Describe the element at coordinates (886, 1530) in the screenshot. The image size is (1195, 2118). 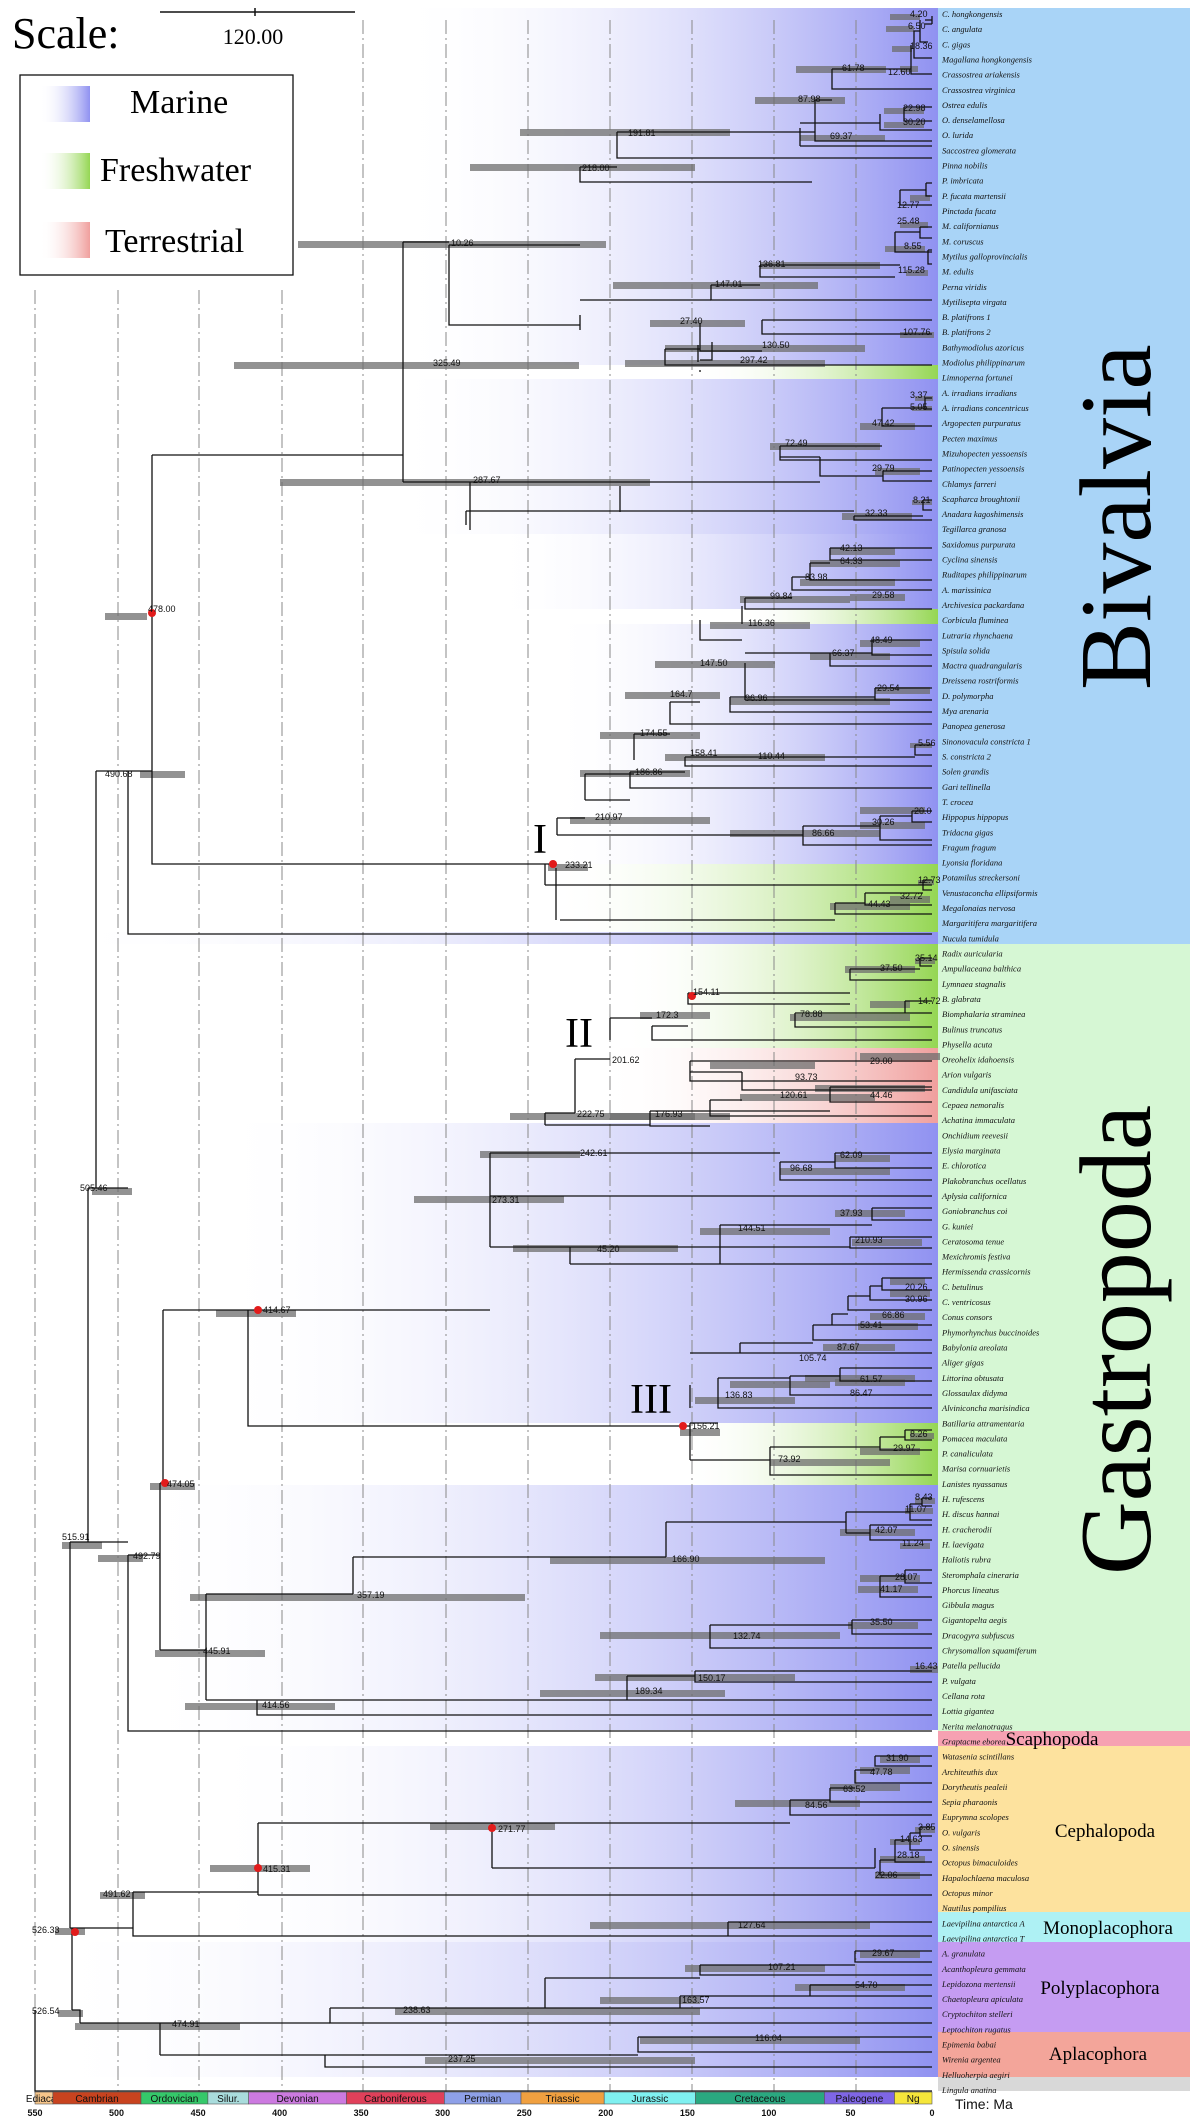
I see `node-age-label: 42.07` at that location.